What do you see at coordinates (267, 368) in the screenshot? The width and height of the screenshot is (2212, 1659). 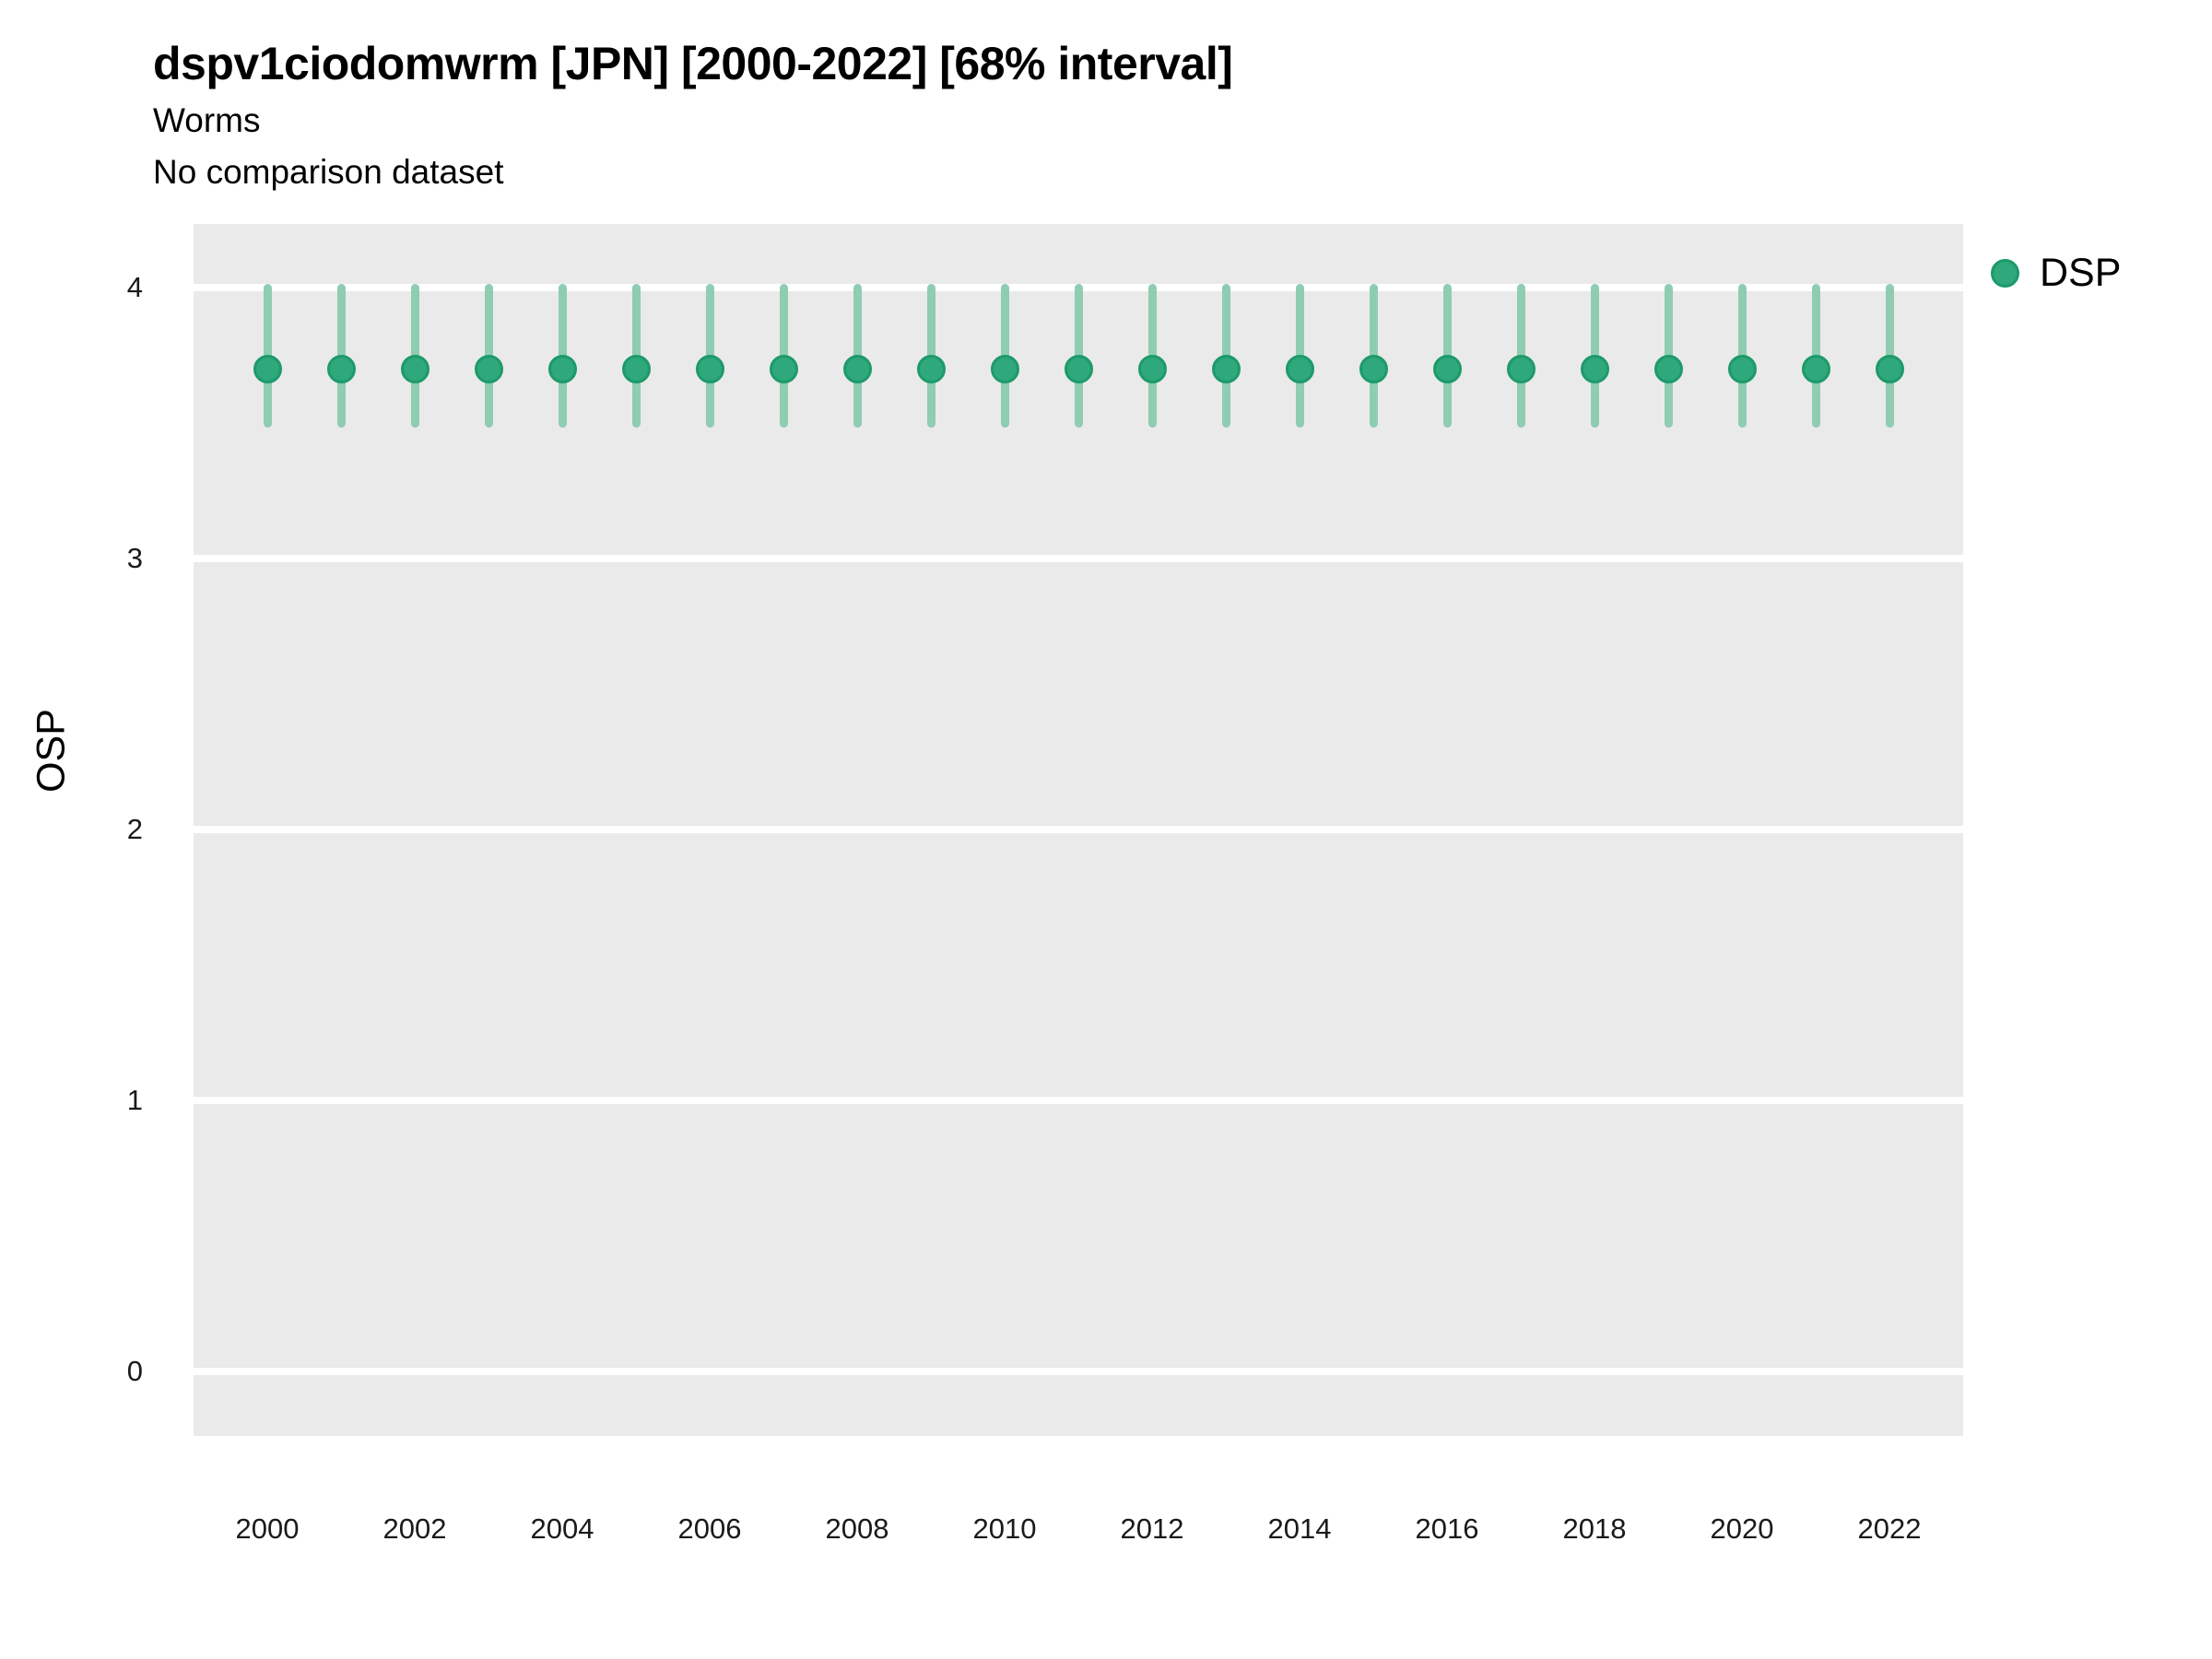 I see `data-point-2000` at bounding box center [267, 368].